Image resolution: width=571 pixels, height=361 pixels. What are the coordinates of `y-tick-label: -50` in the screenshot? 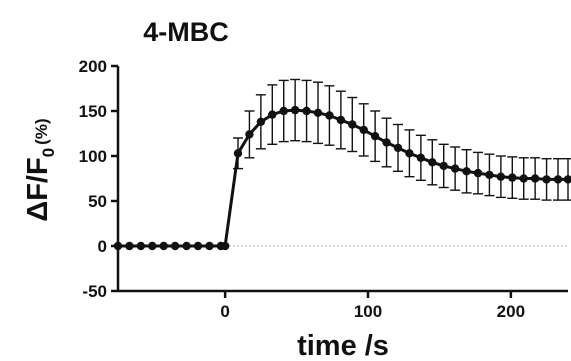 It's located at (94, 291).